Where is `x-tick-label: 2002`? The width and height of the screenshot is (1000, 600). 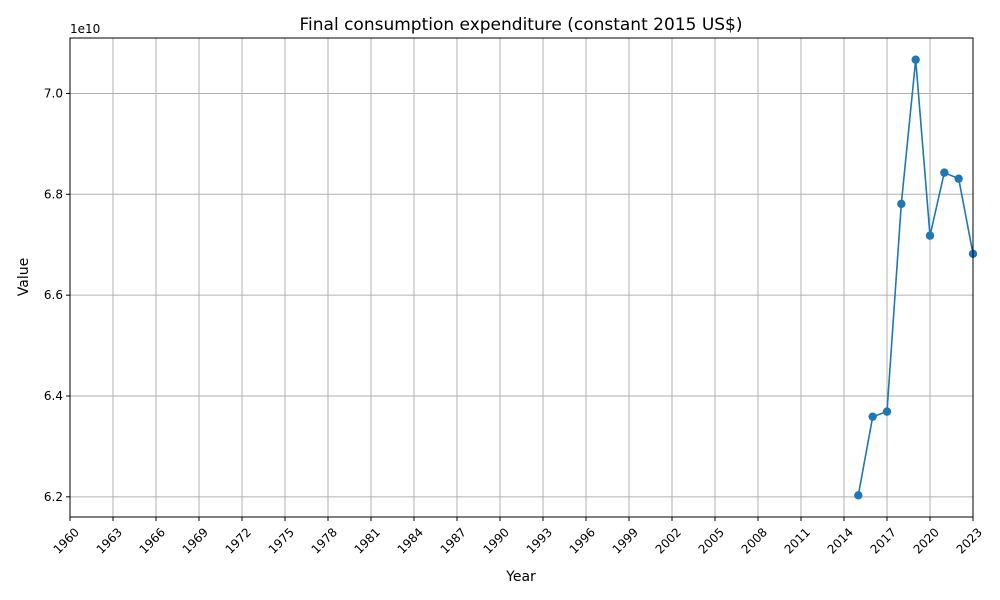
x-tick-label: 2002 is located at coordinates (668, 540).